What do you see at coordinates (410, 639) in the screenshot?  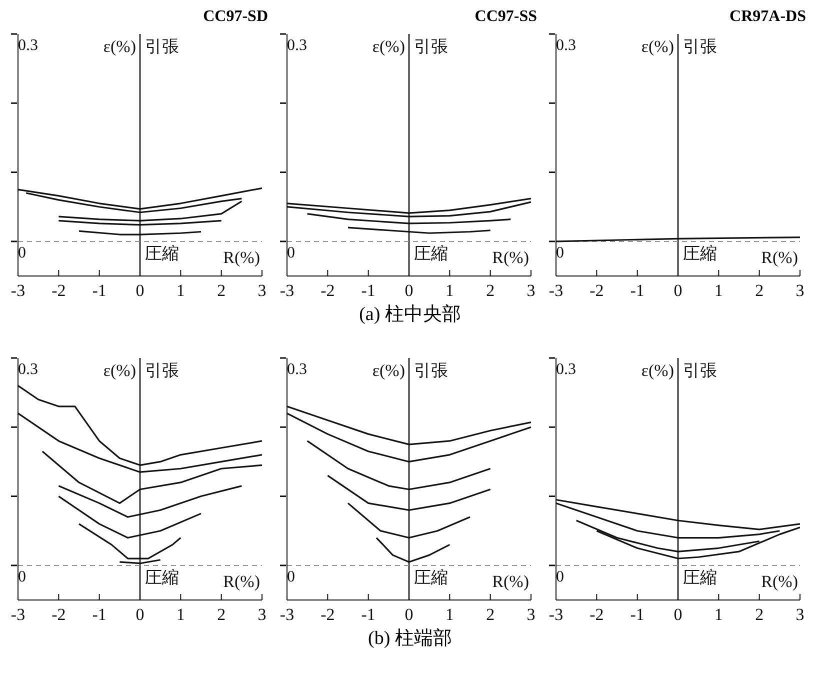 I see `text: (b) 柱端部` at bounding box center [410, 639].